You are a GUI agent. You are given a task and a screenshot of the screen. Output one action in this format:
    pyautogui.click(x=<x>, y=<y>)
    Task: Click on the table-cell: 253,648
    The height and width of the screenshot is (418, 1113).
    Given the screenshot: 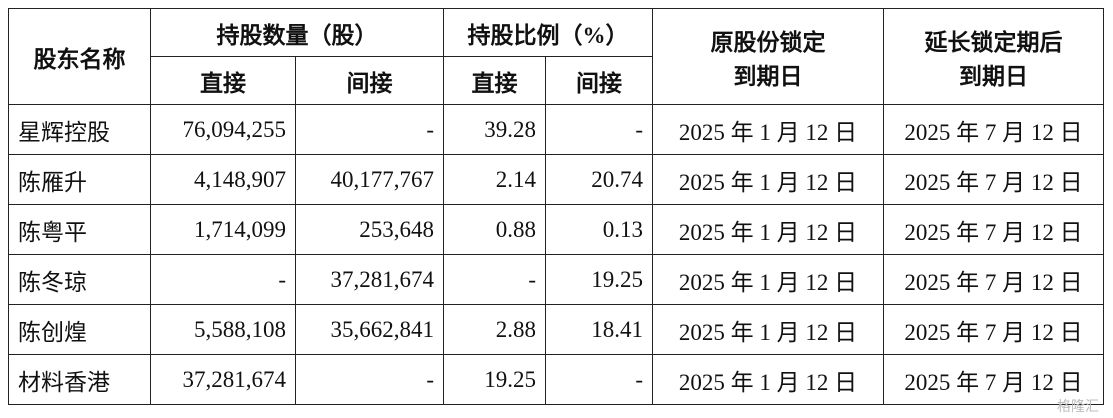 What is the action you would take?
    pyautogui.click(x=369, y=229)
    